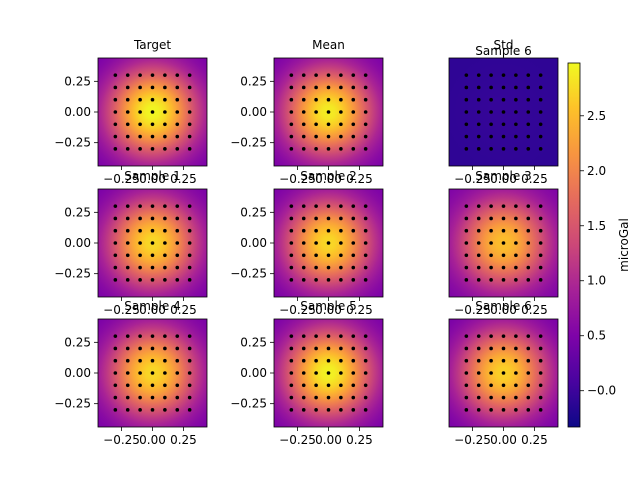  Describe the element at coordinates (253, 243) in the screenshot. I see `y-tick-label: 0.00` at that location.